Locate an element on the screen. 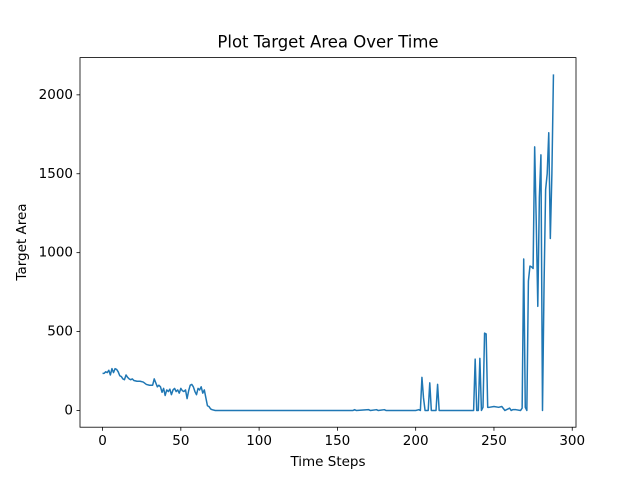  y-tick-label: 1000 is located at coordinates (56, 253).